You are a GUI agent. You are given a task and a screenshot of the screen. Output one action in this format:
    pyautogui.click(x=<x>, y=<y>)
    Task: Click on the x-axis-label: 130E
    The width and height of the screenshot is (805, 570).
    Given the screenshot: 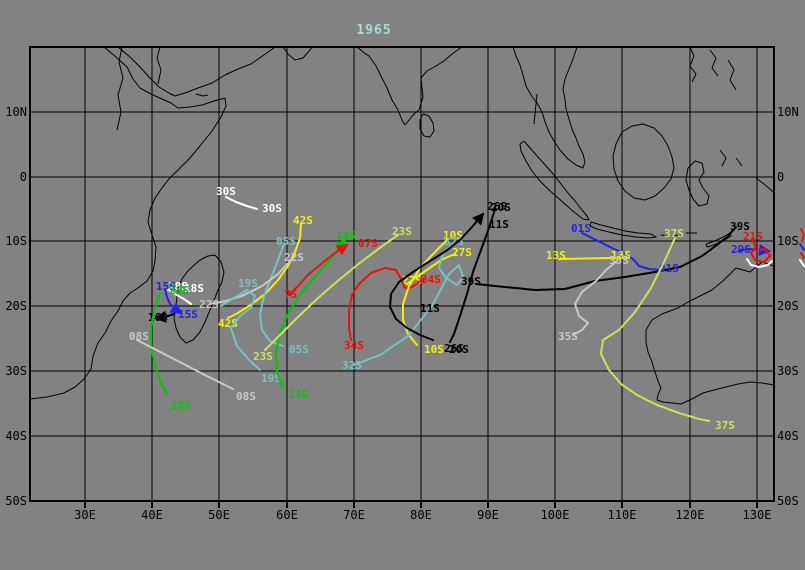 What is the action you would take?
    pyautogui.click(x=757, y=515)
    